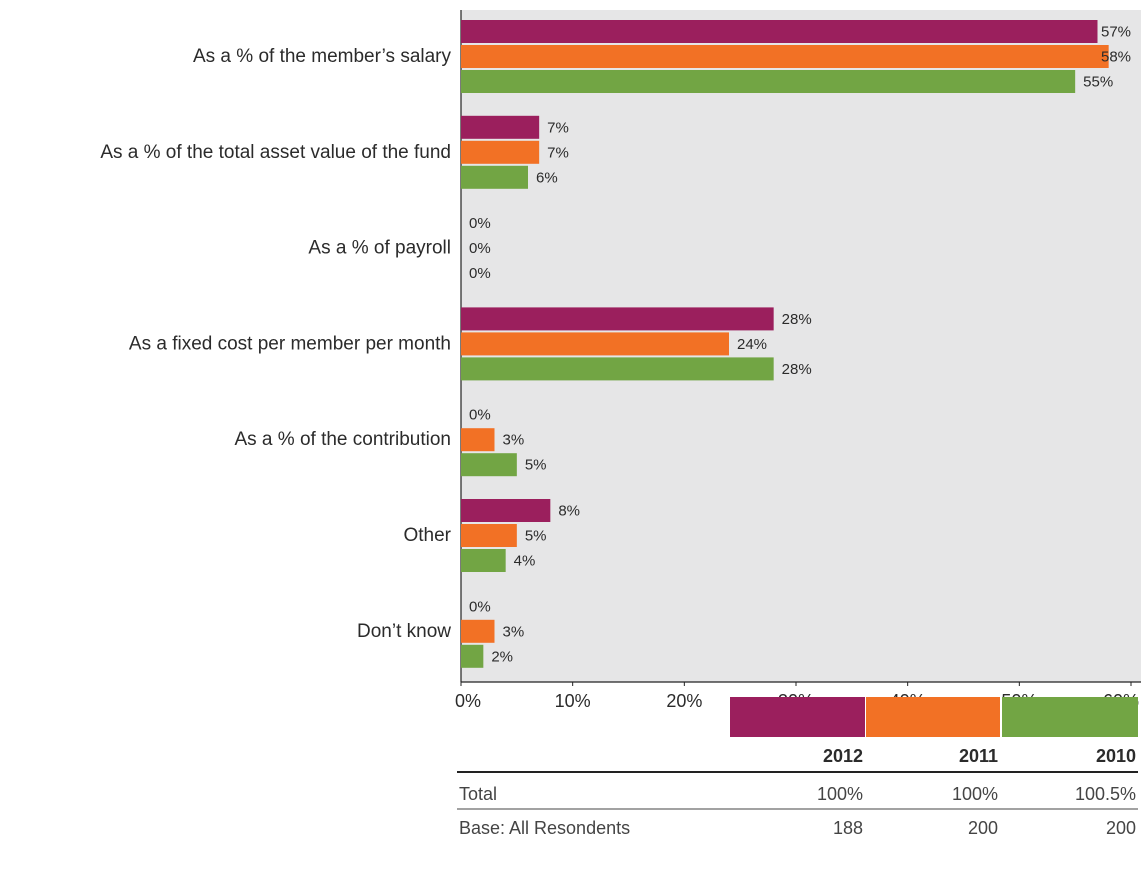 This screenshot has height=870, width=1141. I want to click on x-tick-label: 0%, so click(468, 701).